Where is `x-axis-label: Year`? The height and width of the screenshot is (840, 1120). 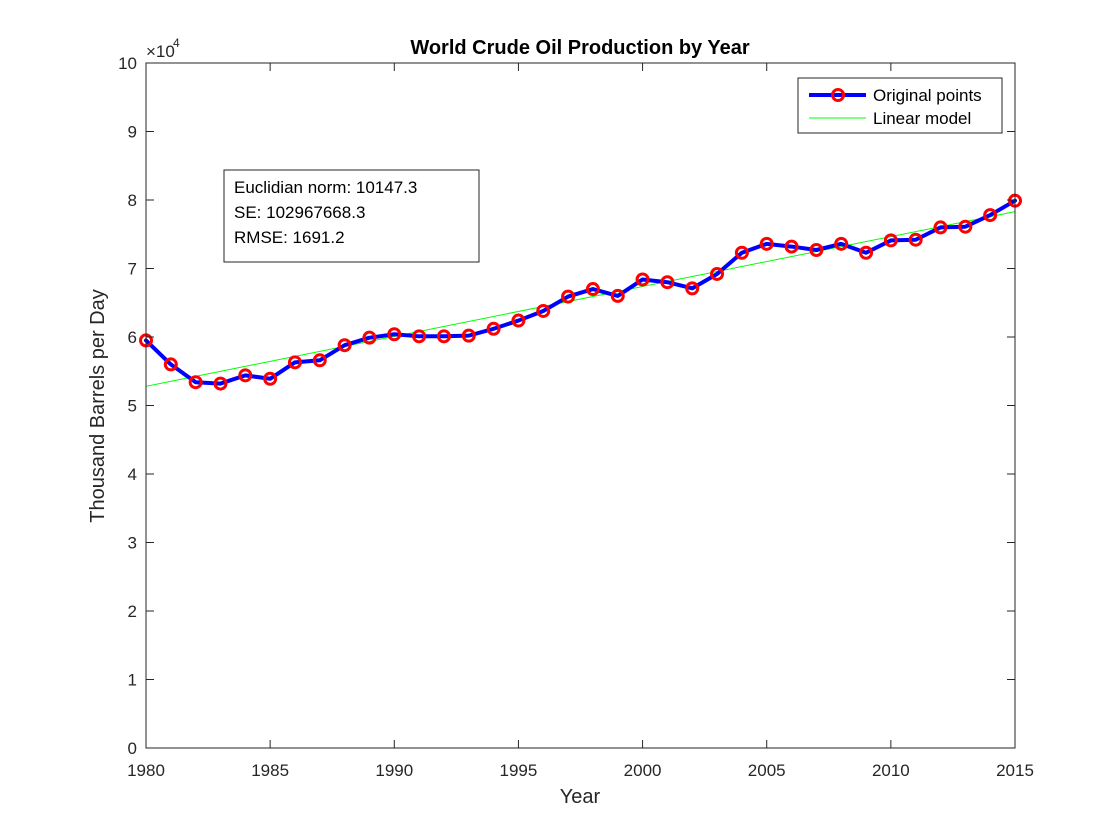
x-axis-label: Year is located at coordinates (580, 797).